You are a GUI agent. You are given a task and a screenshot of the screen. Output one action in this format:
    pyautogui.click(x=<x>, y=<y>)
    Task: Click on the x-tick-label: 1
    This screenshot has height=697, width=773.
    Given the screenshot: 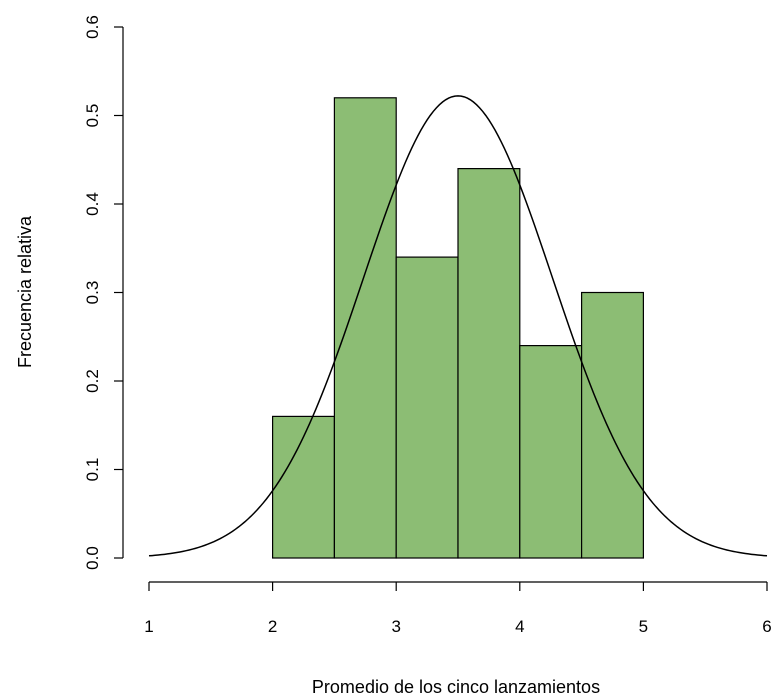 What is the action you would take?
    pyautogui.click(x=148, y=626)
    